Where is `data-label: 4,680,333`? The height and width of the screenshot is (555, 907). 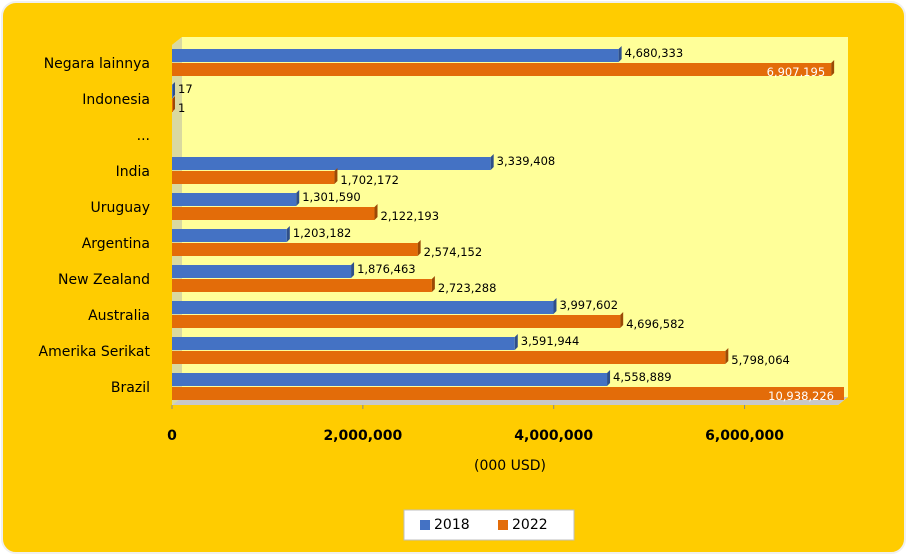
data-label: 4,680,333 is located at coordinates (654, 53).